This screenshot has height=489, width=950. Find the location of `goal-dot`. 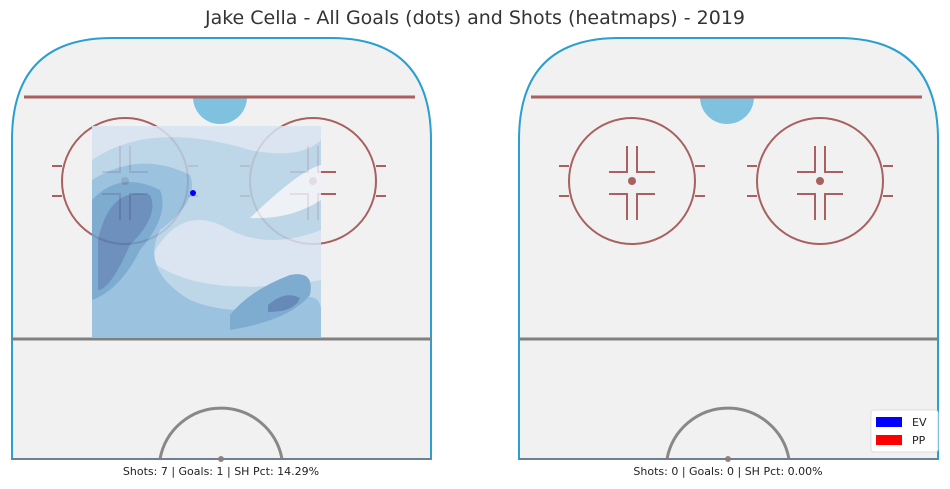

goal-dot is located at coordinates (193, 193).